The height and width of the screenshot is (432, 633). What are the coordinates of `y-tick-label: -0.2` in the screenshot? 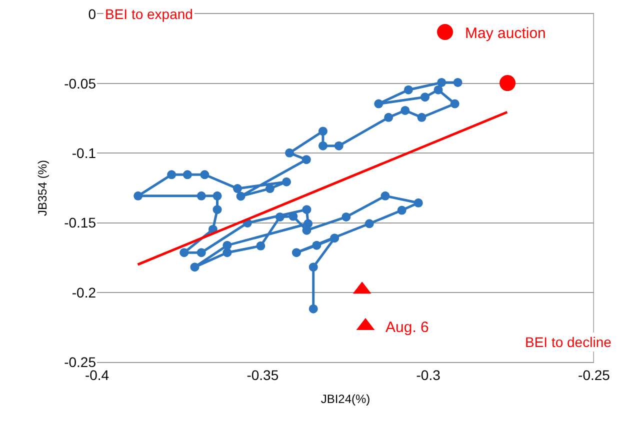 It's located at (84, 292).